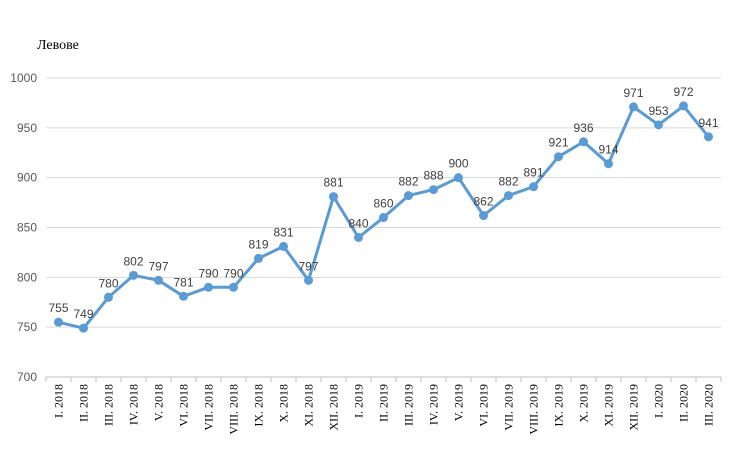  Describe the element at coordinates (609, 405) in the screenshot. I see `x-tick-label: XI. 2019` at that location.